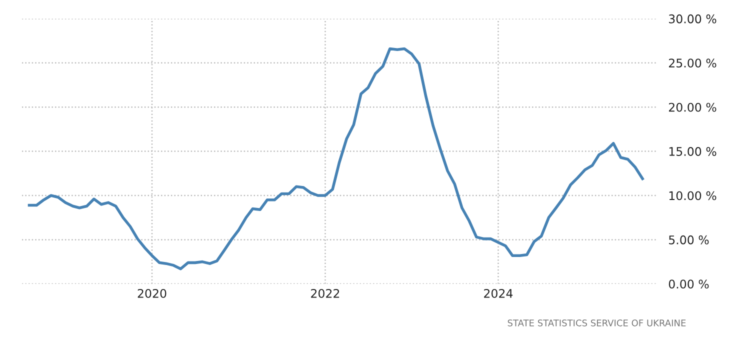  What do you see at coordinates (498, 293) in the screenshot?
I see `x-tick-label: 2024` at bounding box center [498, 293].